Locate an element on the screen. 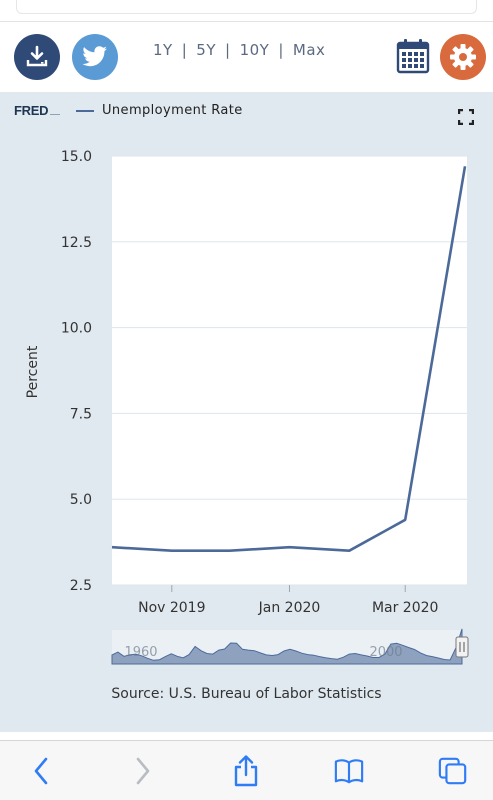 The height and width of the screenshot is (800, 493). y-tick-label: 10.0 is located at coordinates (76, 329).